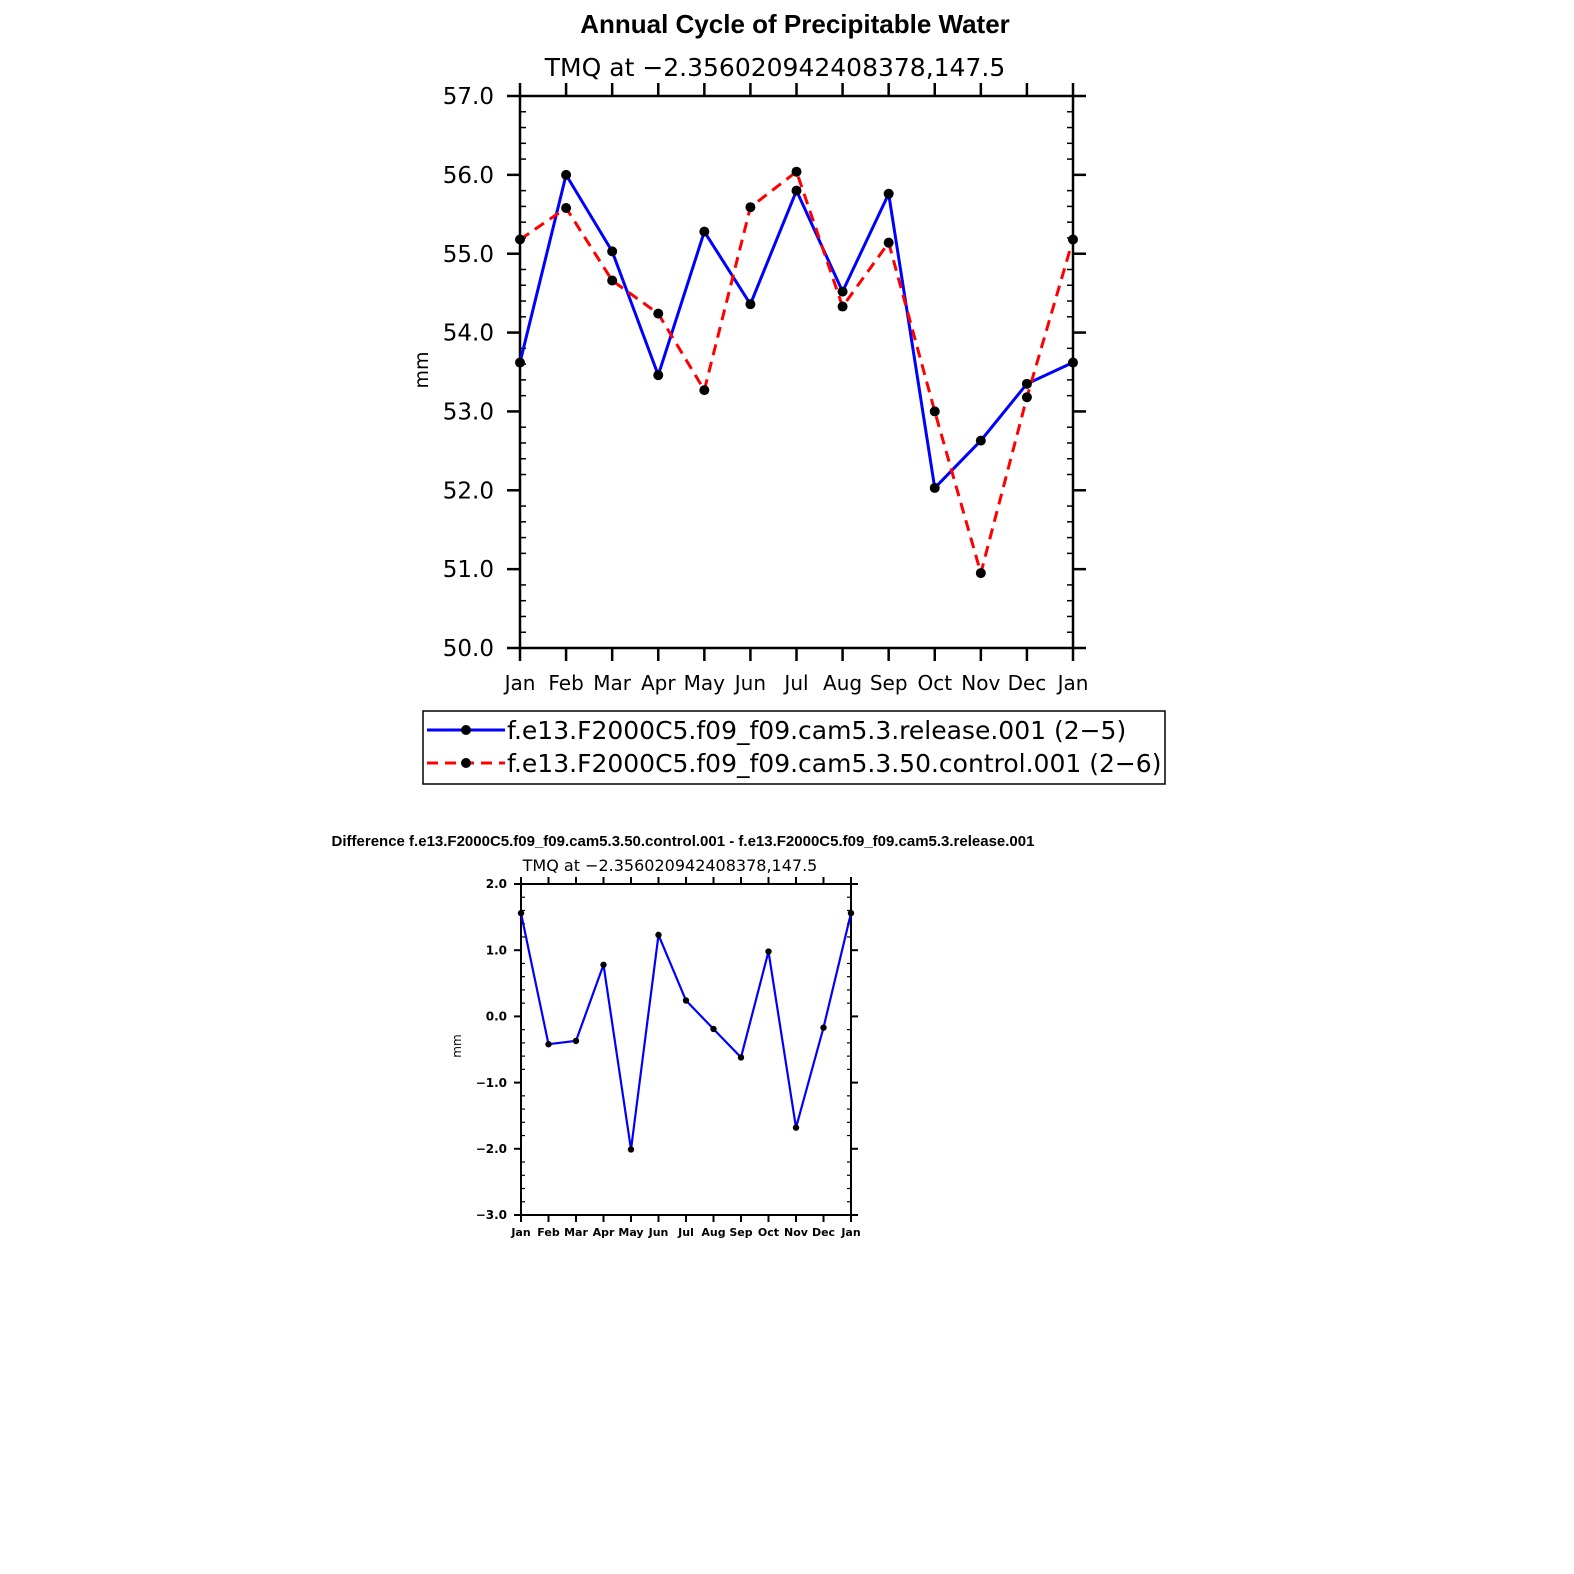 The height and width of the screenshot is (1574, 1574). Describe the element at coordinates (685, 1232) in the screenshot. I see `difference-xtick-label: Jul` at that location.